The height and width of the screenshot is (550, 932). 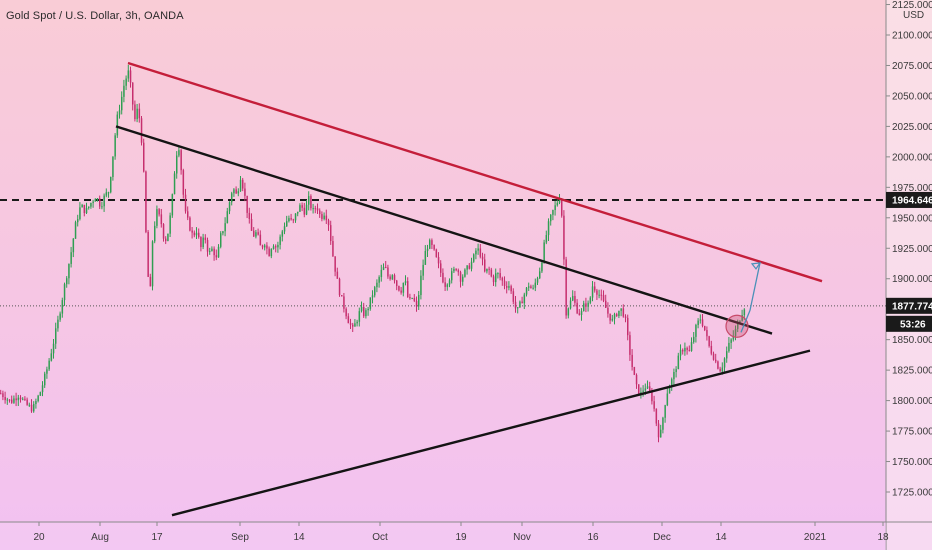 I want to click on x-tick-label: Dec, so click(x=662, y=537).